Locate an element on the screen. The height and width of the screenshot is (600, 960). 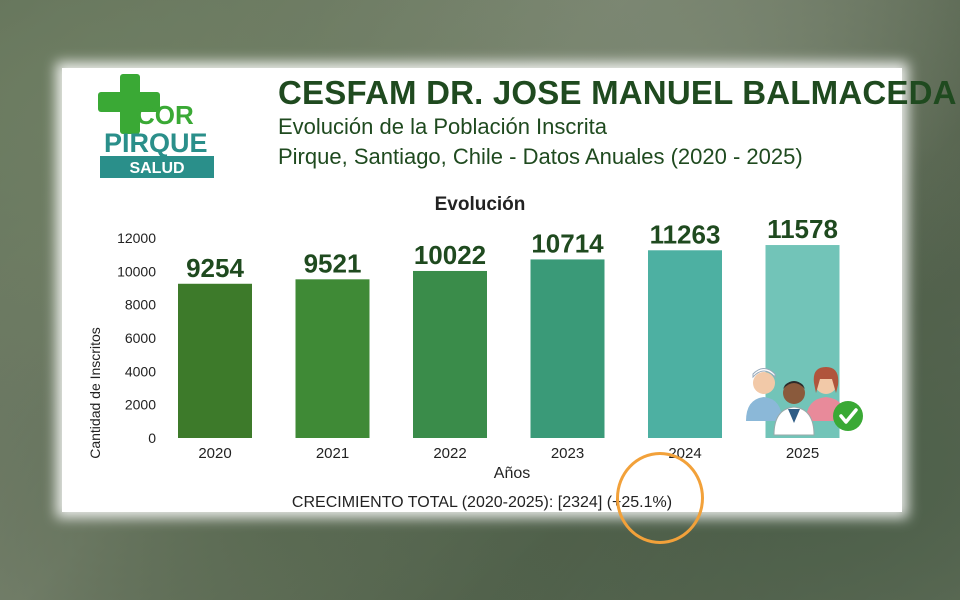
y-tick-label: 6000 is located at coordinates (140, 338).